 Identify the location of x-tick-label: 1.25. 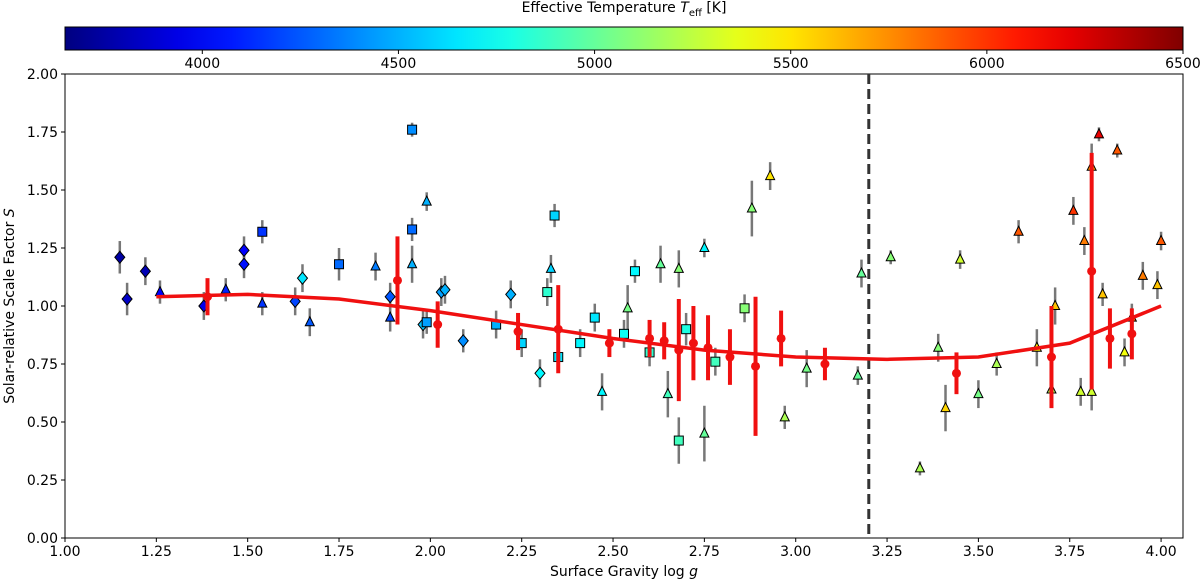
(156, 552).